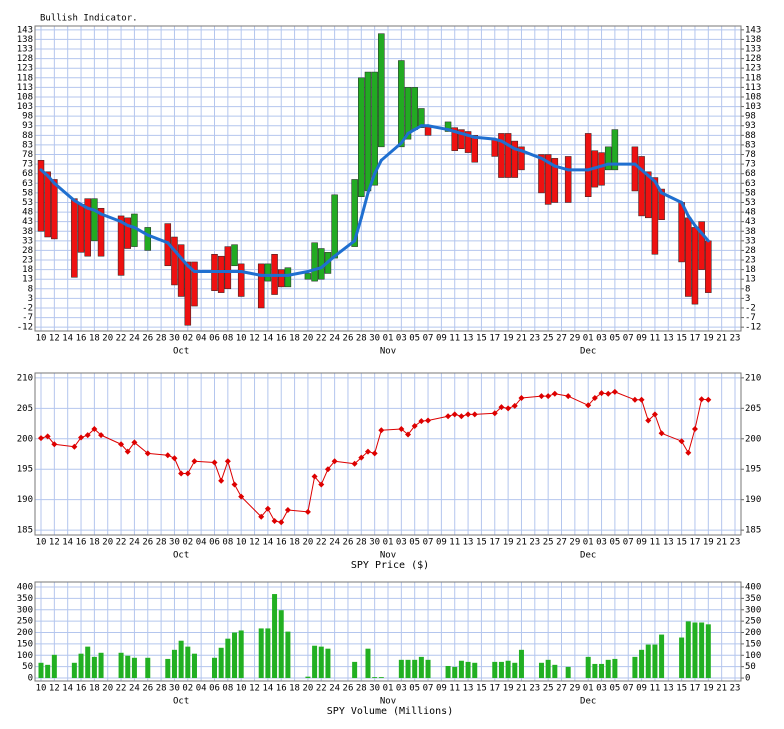 The width and height of the screenshot is (784, 729). Describe the element at coordinates (747, 679) in the screenshot. I see `y2-tick-label: 0` at that location.